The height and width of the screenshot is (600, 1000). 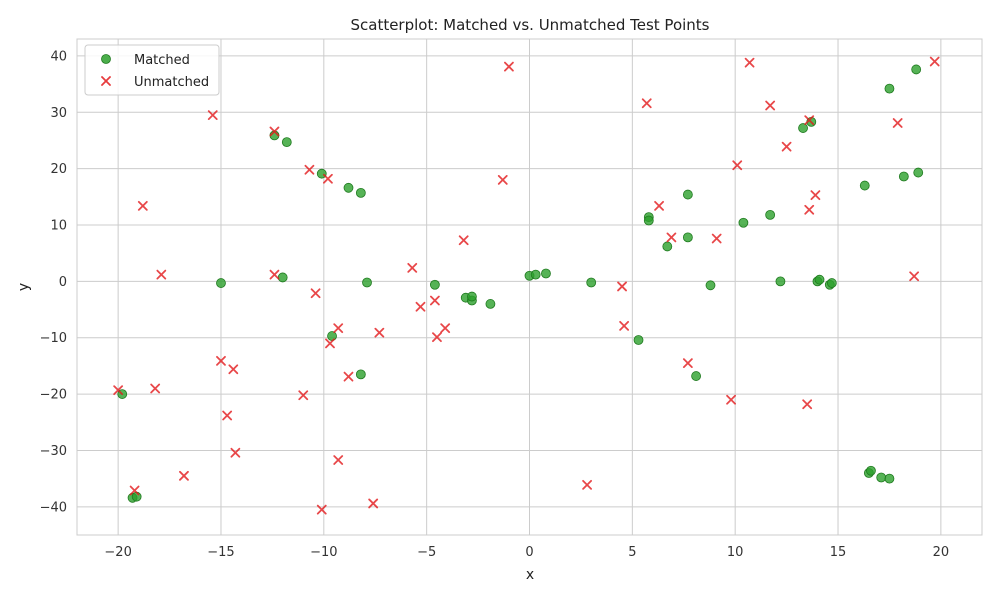 I want to click on y-tick-label: 30, so click(x=58, y=113).